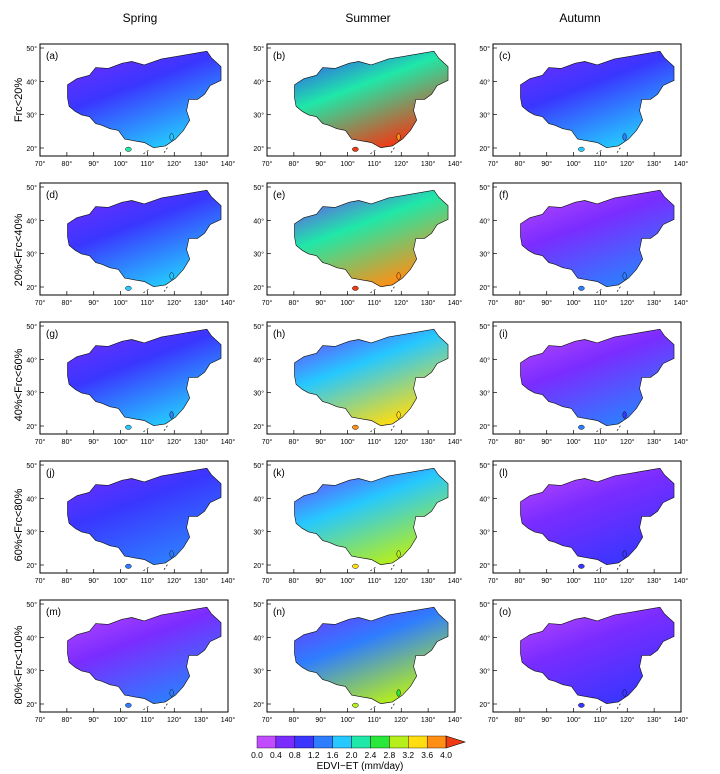 The height and width of the screenshot is (774, 720). What do you see at coordinates (52, 195) in the screenshot?
I see `panel-label: (d)` at bounding box center [52, 195].